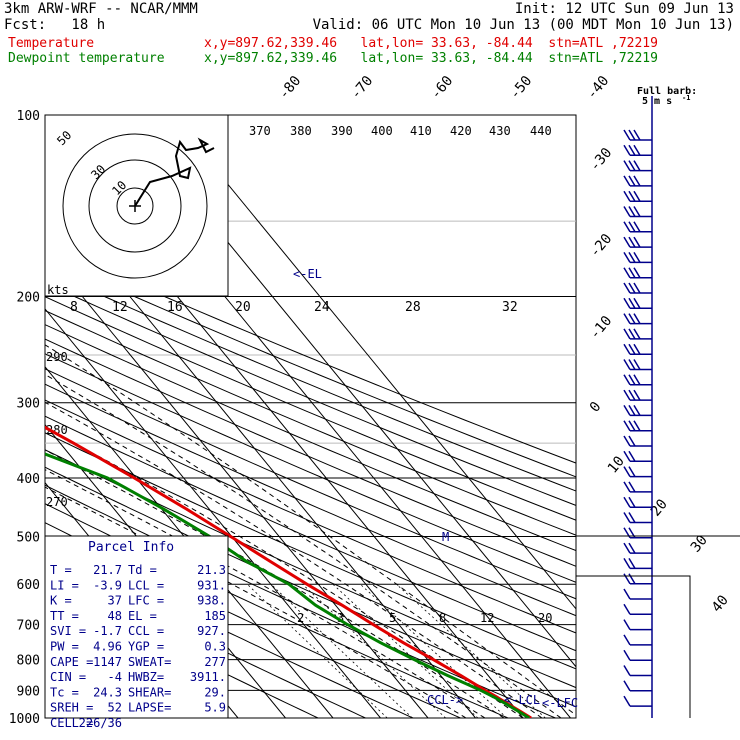 The image size is (740, 740). Describe the element at coordinates (215, 647) in the screenshot. I see `parcel-value: 0.3` at that location.